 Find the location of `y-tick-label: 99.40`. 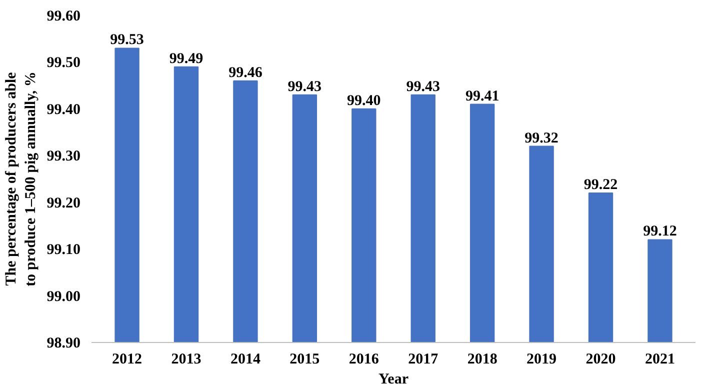

y-tick-label: 99.40 is located at coordinates (63, 110).